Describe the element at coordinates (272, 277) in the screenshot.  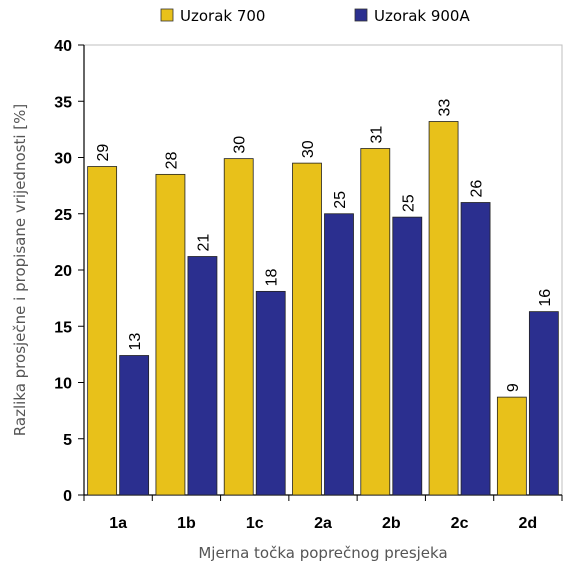
I see `data-label: 18` at that location.